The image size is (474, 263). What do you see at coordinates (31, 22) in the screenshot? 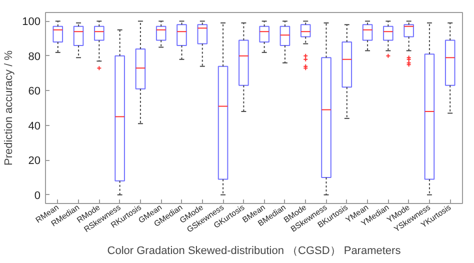
I see `y-tick-label: 100` at bounding box center [31, 22].